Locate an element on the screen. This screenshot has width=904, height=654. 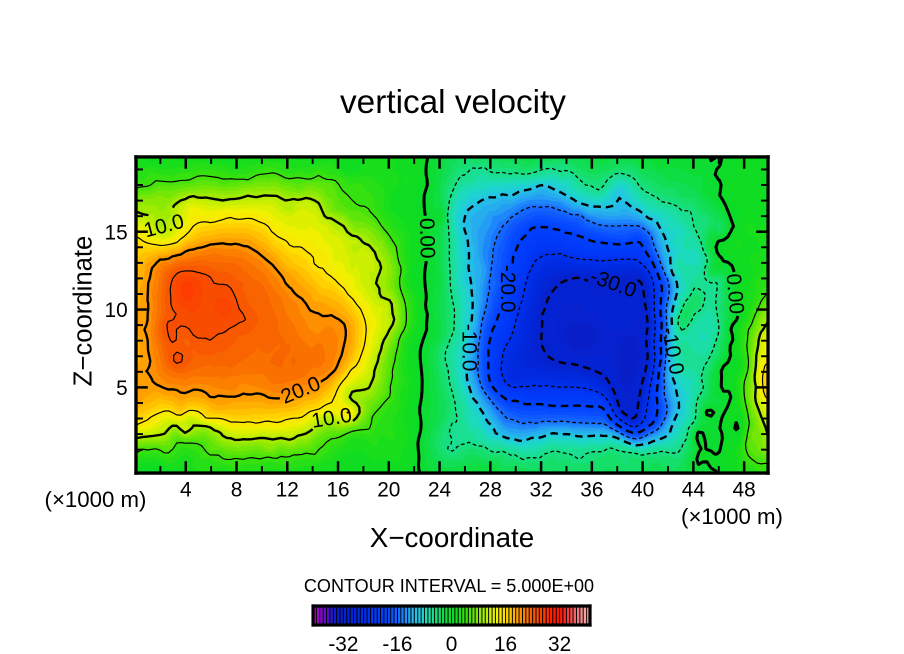
svg-text: 28 is located at coordinates (490, 489).